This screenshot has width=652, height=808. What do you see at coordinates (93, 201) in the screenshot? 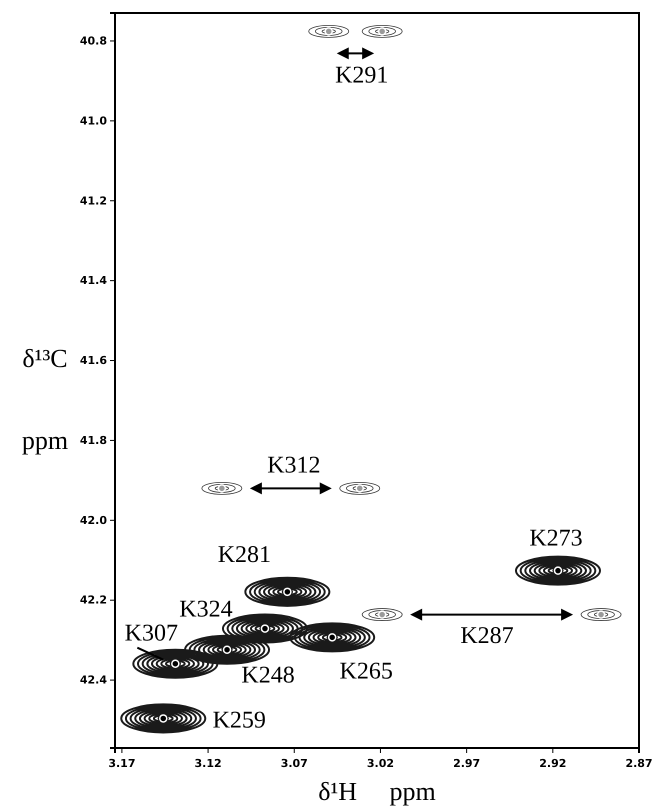
I see `y-tick-label: 41.2` at bounding box center [93, 201].